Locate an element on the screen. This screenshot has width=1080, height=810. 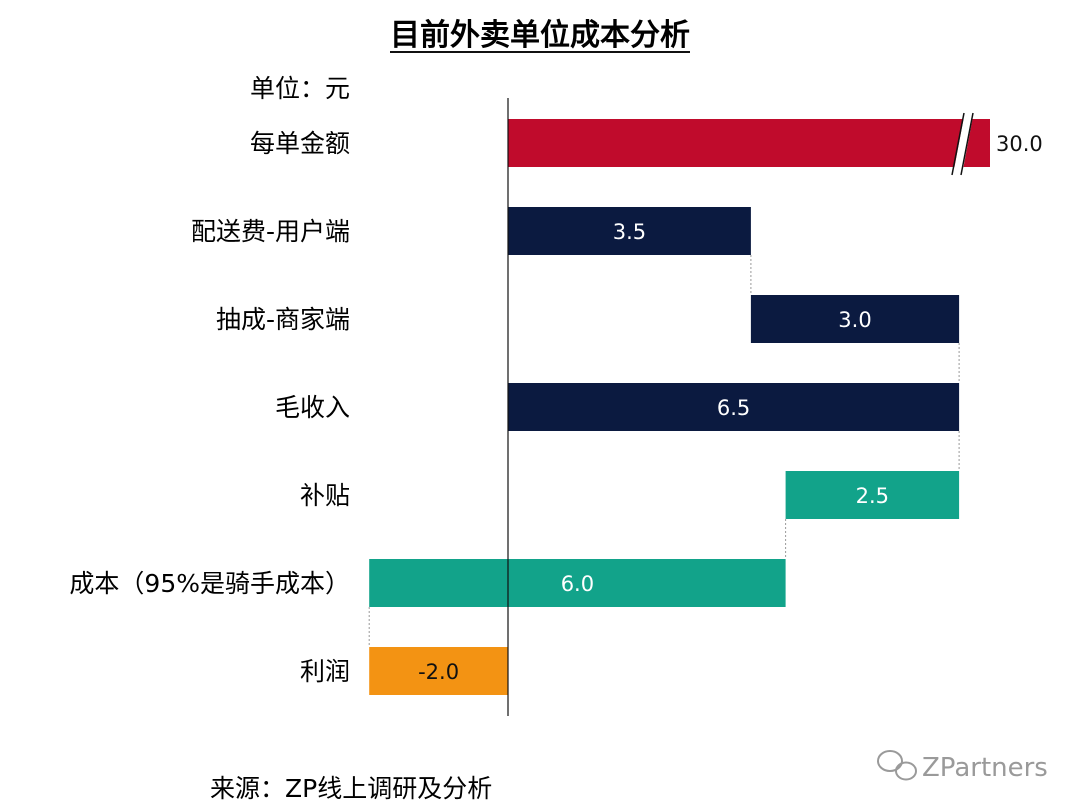
value-label: 3.0 is located at coordinates (854, 320).